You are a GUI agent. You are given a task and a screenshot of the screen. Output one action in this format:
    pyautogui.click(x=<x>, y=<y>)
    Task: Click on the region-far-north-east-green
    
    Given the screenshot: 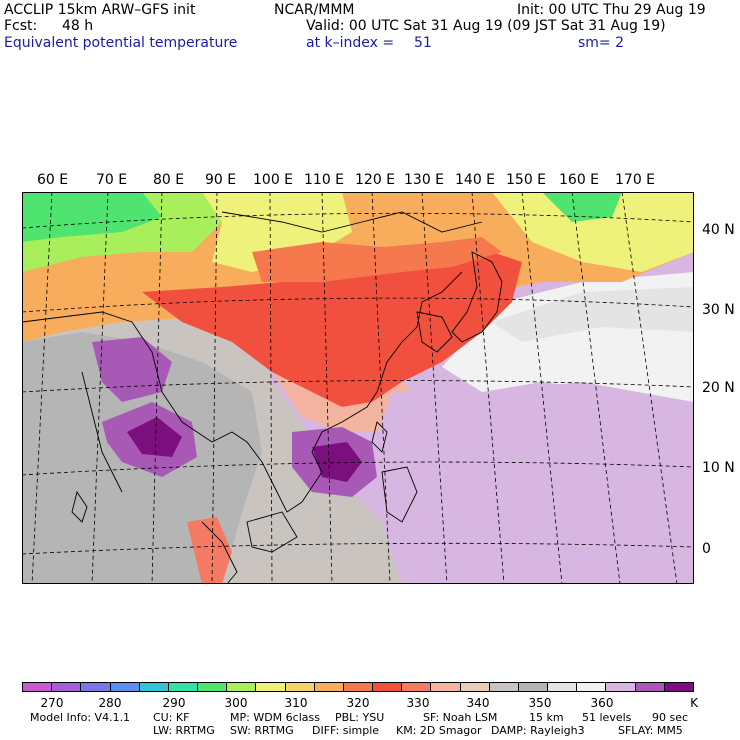 What is the action you would take?
    pyautogui.click(x=582, y=207)
    